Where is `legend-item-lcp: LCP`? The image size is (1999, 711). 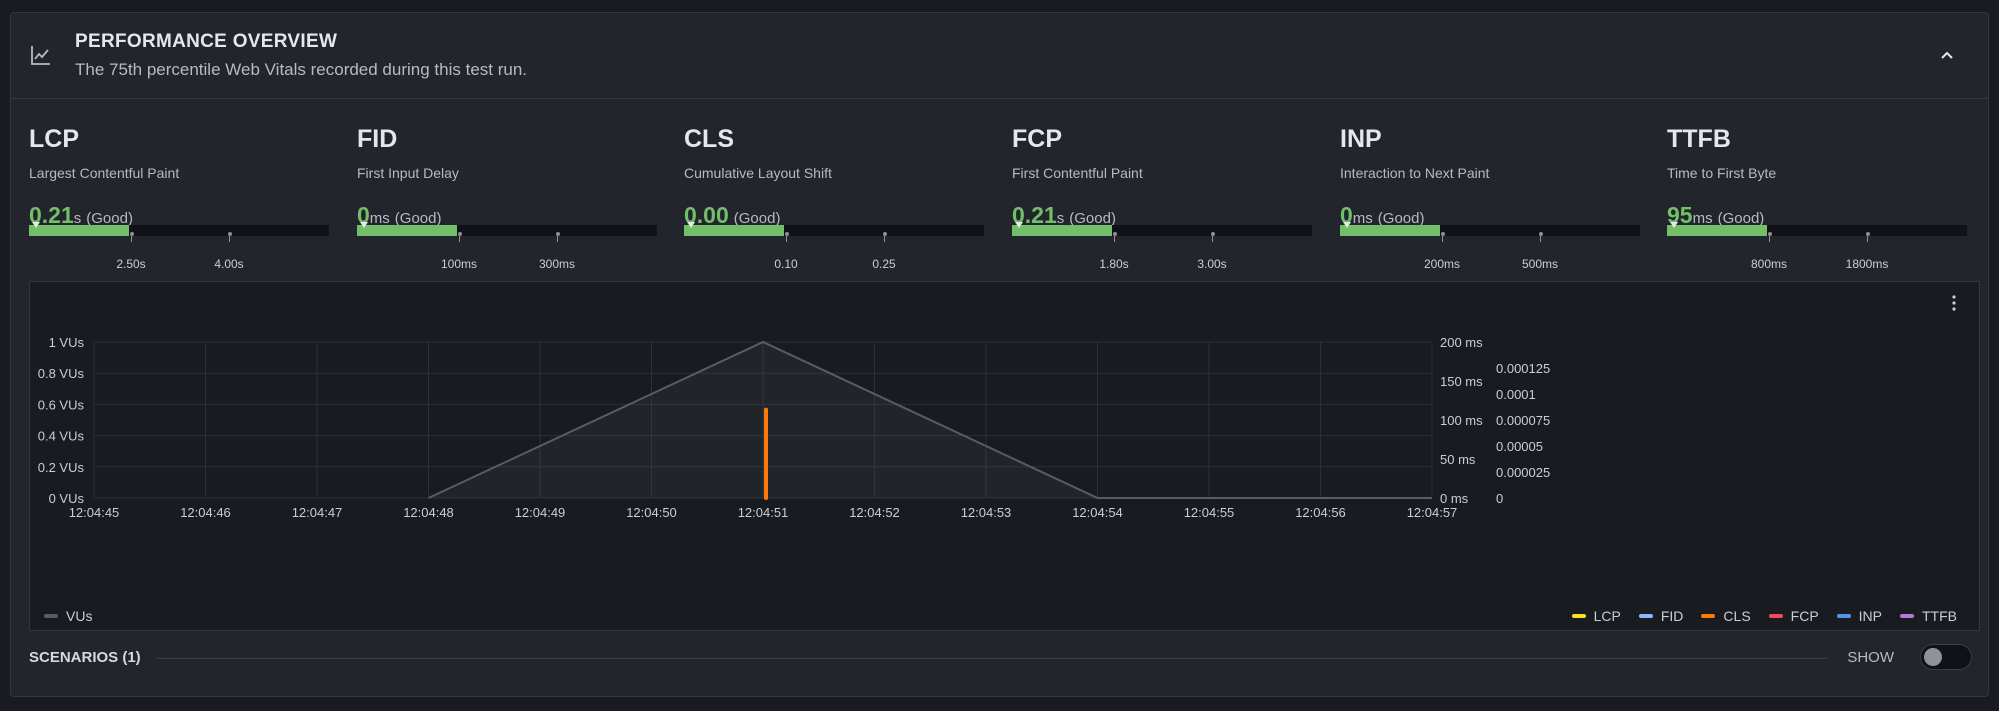
legend-item-lcp: LCP is located at coordinates (1596, 616).